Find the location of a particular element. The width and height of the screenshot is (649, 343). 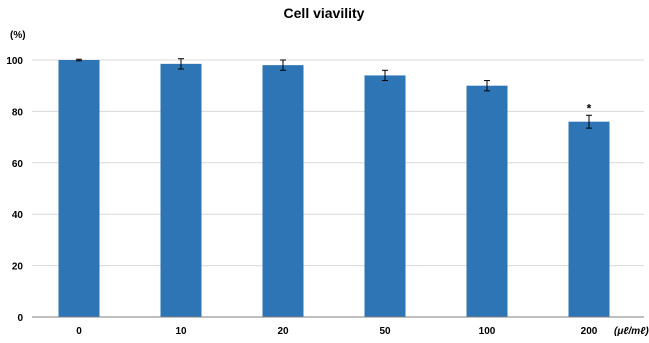

x-tick-label: 200 is located at coordinates (589, 331).